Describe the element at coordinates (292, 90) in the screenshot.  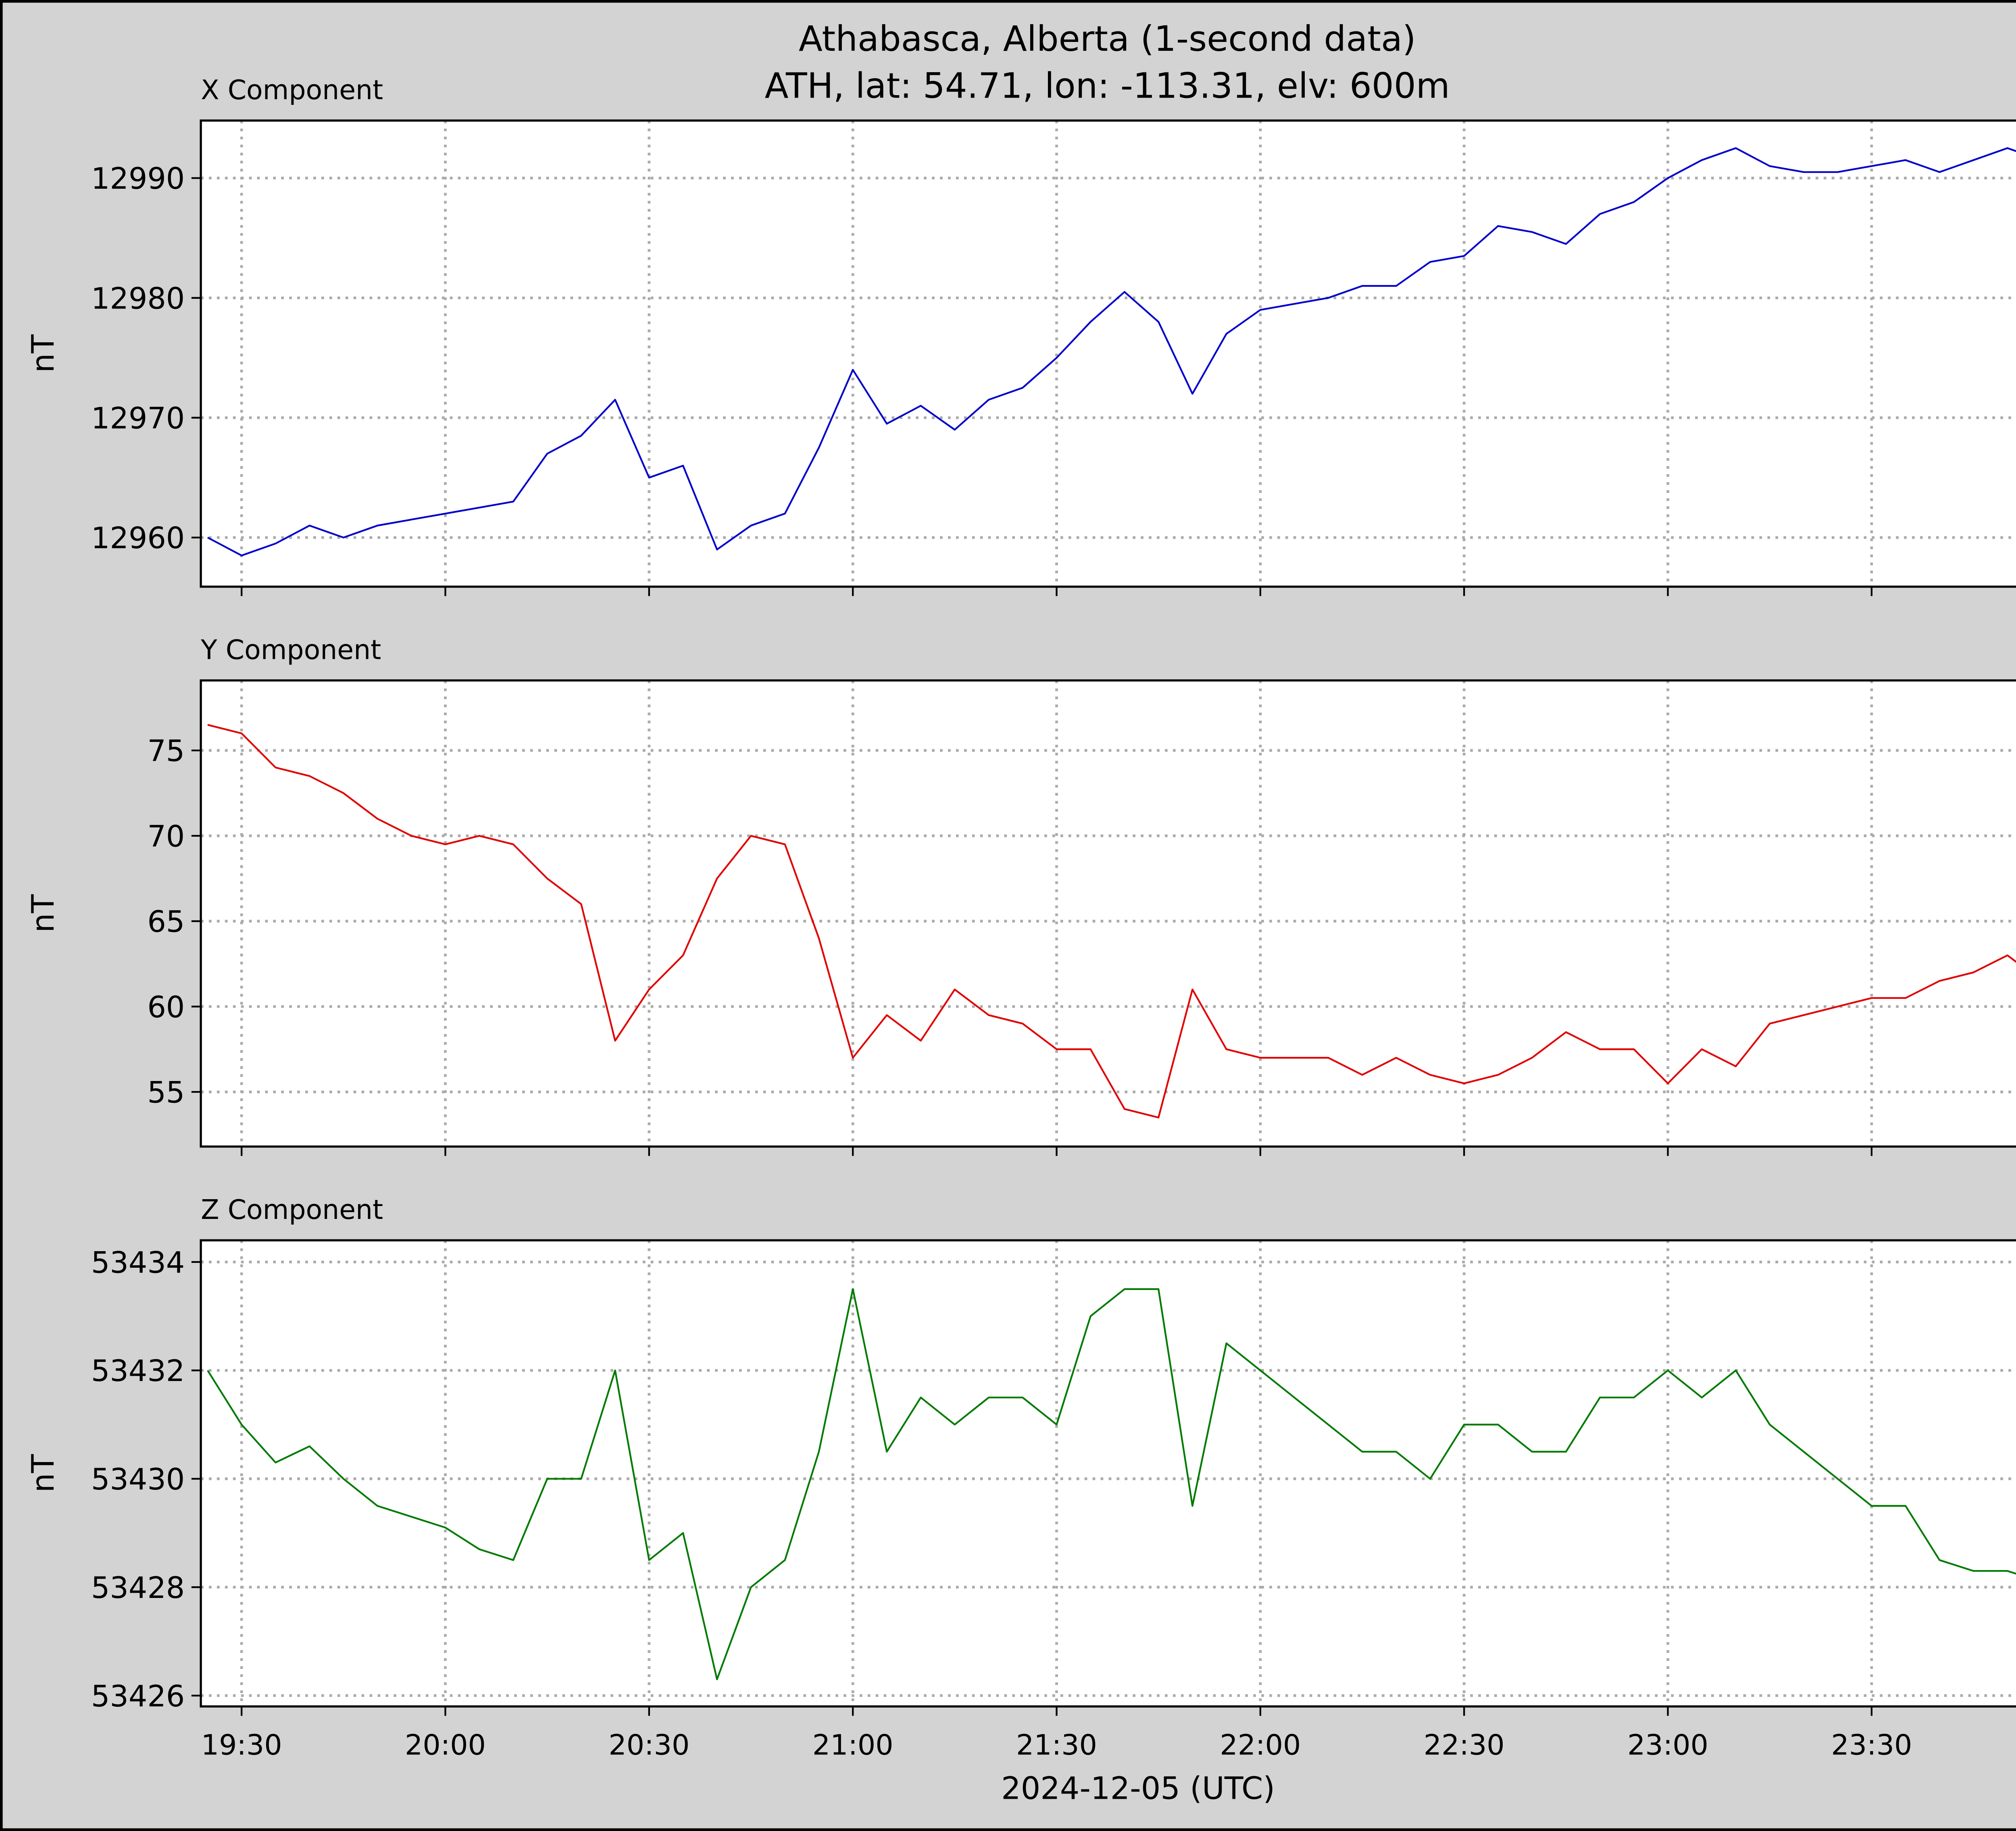
I see `panel-title: X Component` at that location.